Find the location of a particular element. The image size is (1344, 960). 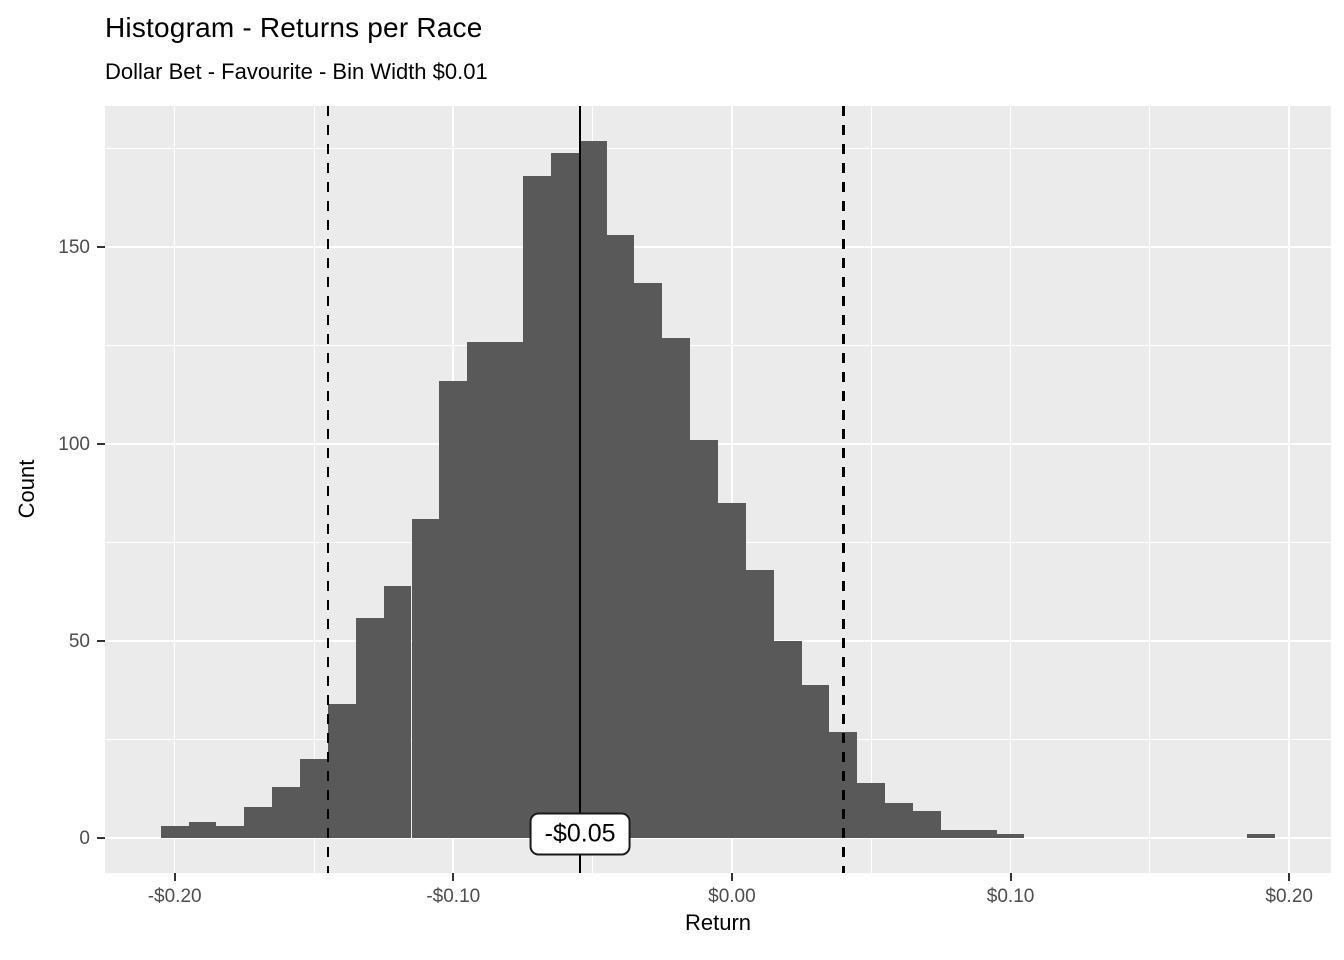

chart-title: Histogram - Returns per Race is located at coordinates (294, 27).